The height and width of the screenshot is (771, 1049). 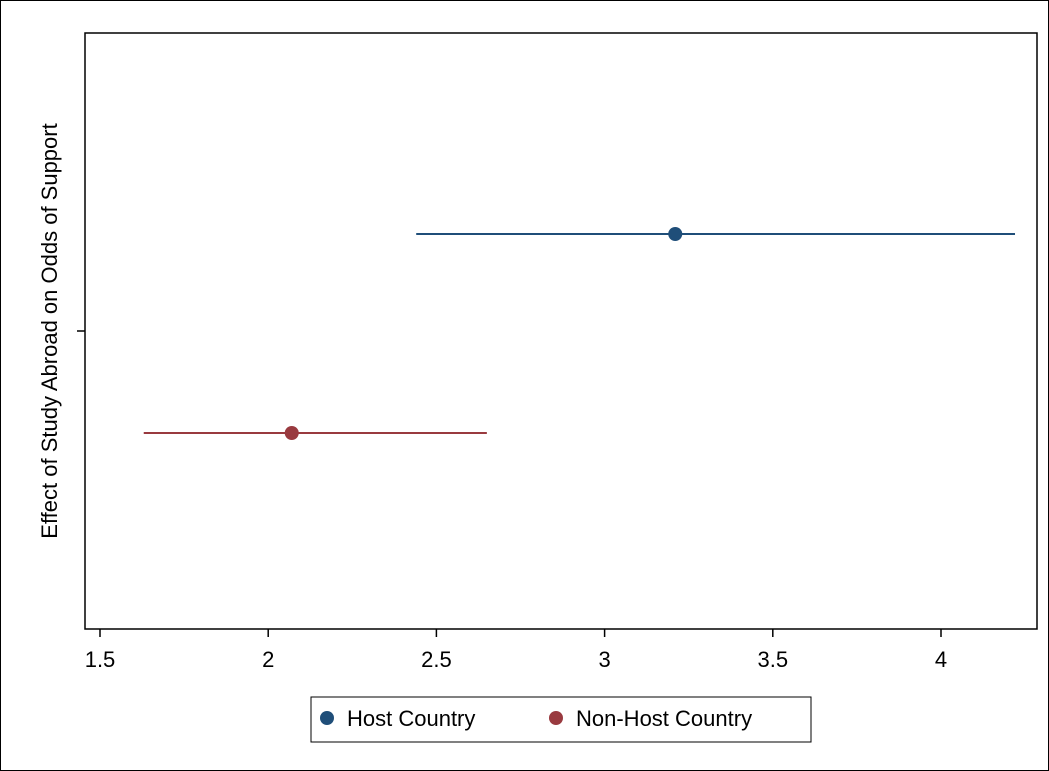 What do you see at coordinates (516, 650) in the screenshot?
I see `x-axis: 1.5 2 2.5 3 3.5 4` at bounding box center [516, 650].